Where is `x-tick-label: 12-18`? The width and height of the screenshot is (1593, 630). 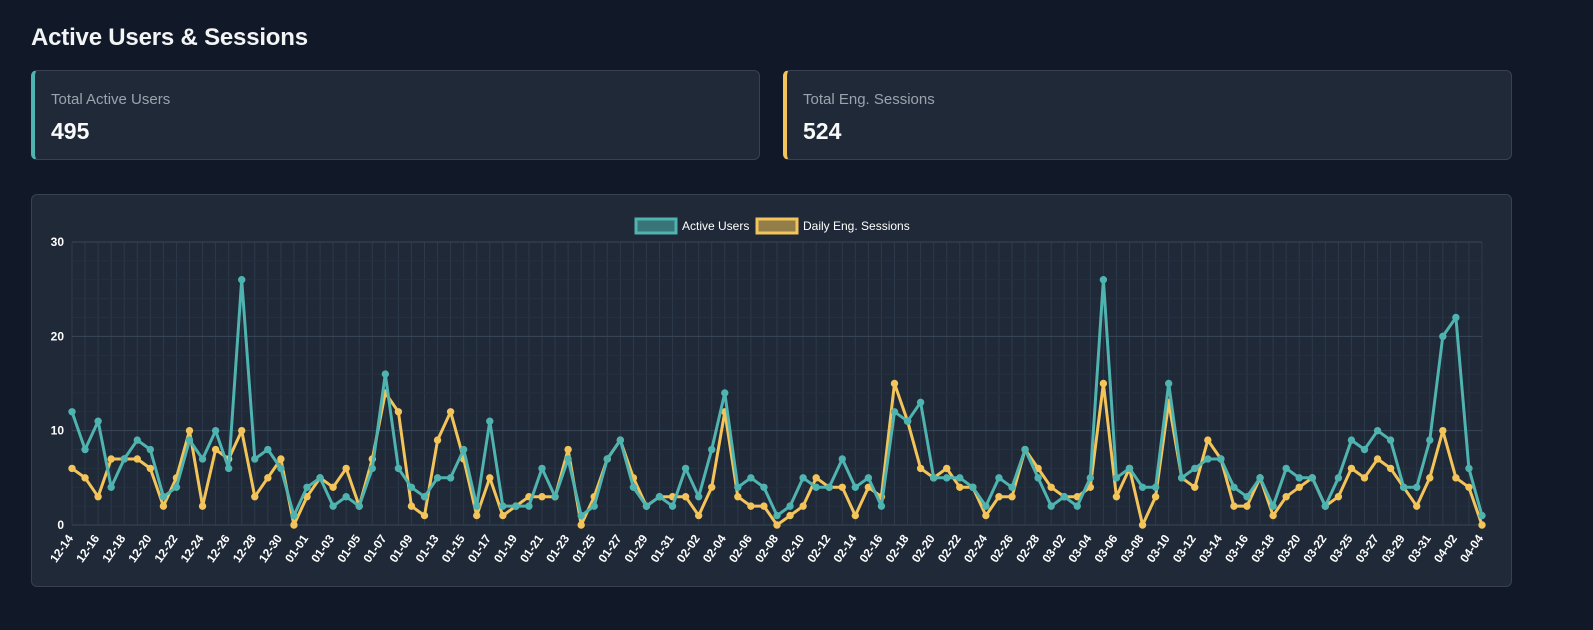
x-tick-label: 12-18 is located at coordinates (113, 548).